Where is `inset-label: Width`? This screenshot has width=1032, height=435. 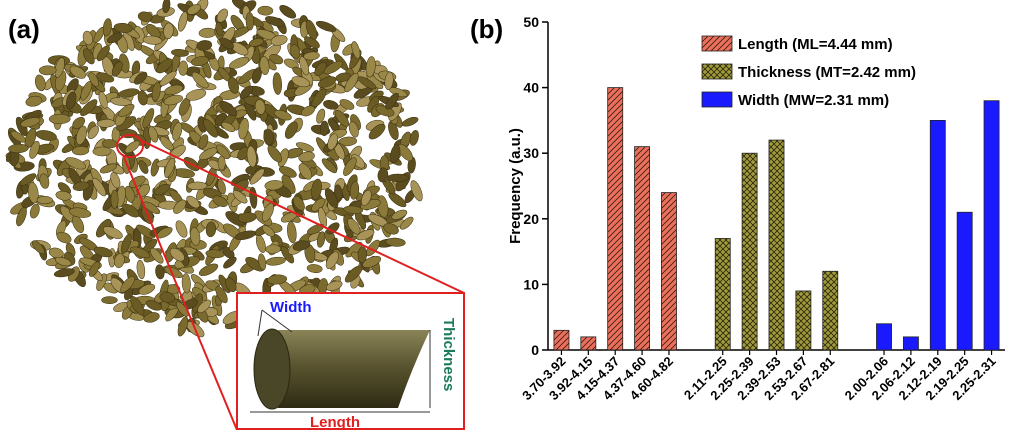 inset-label: Width is located at coordinates (291, 307).